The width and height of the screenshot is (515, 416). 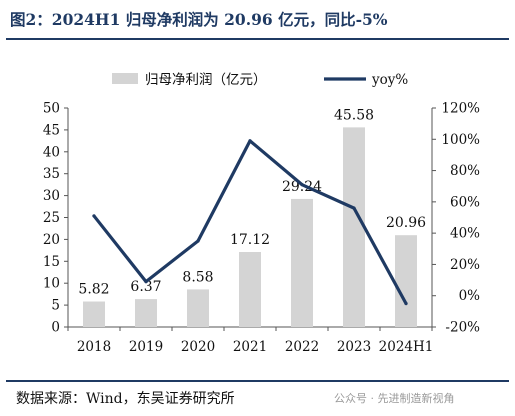 What do you see at coordinates (250, 240) in the screenshot?
I see `bar-value-label: 17.12` at bounding box center [250, 240].